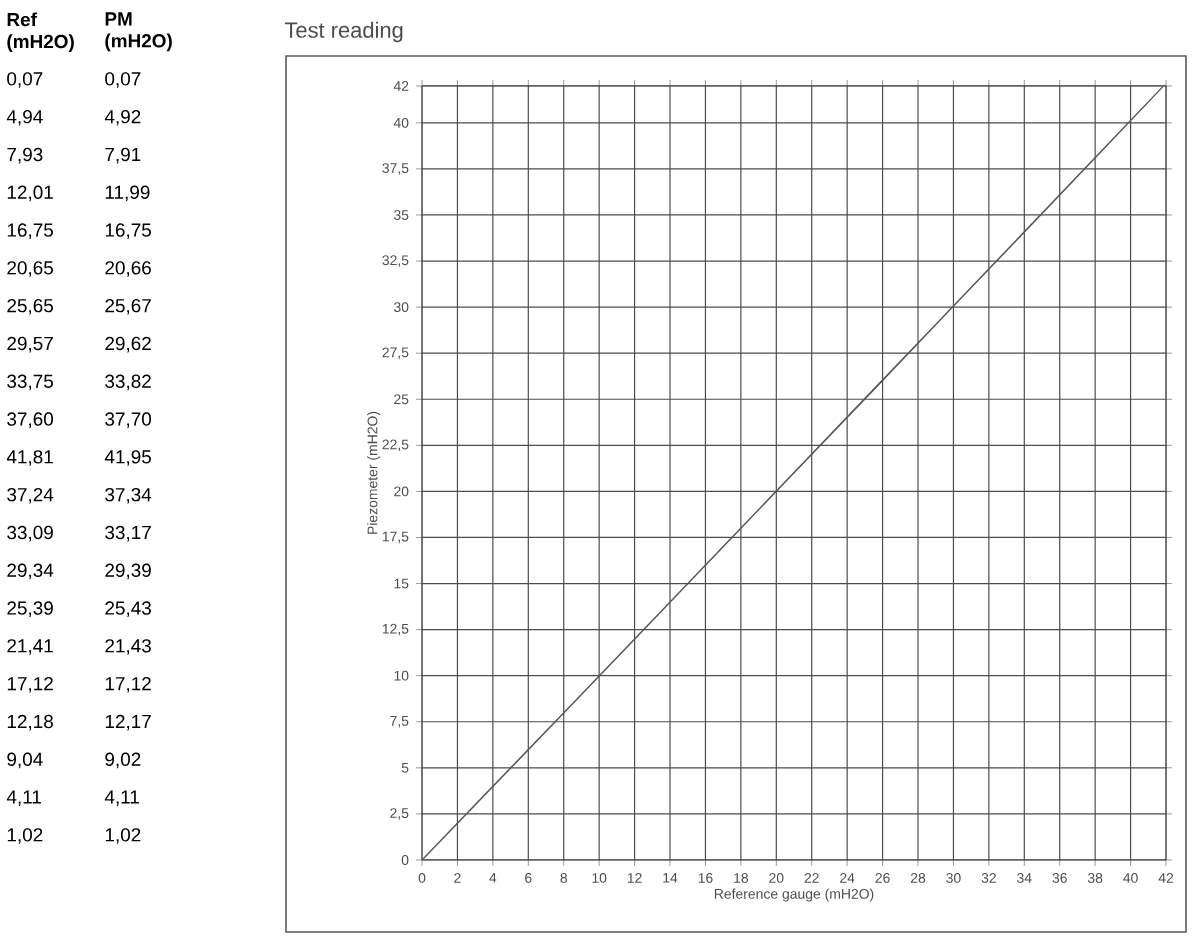 Image resolution: width=1192 pixels, height=940 pixels. What do you see at coordinates (128, 420) in the screenshot?
I see `text: 37,70` at bounding box center [128, 420].